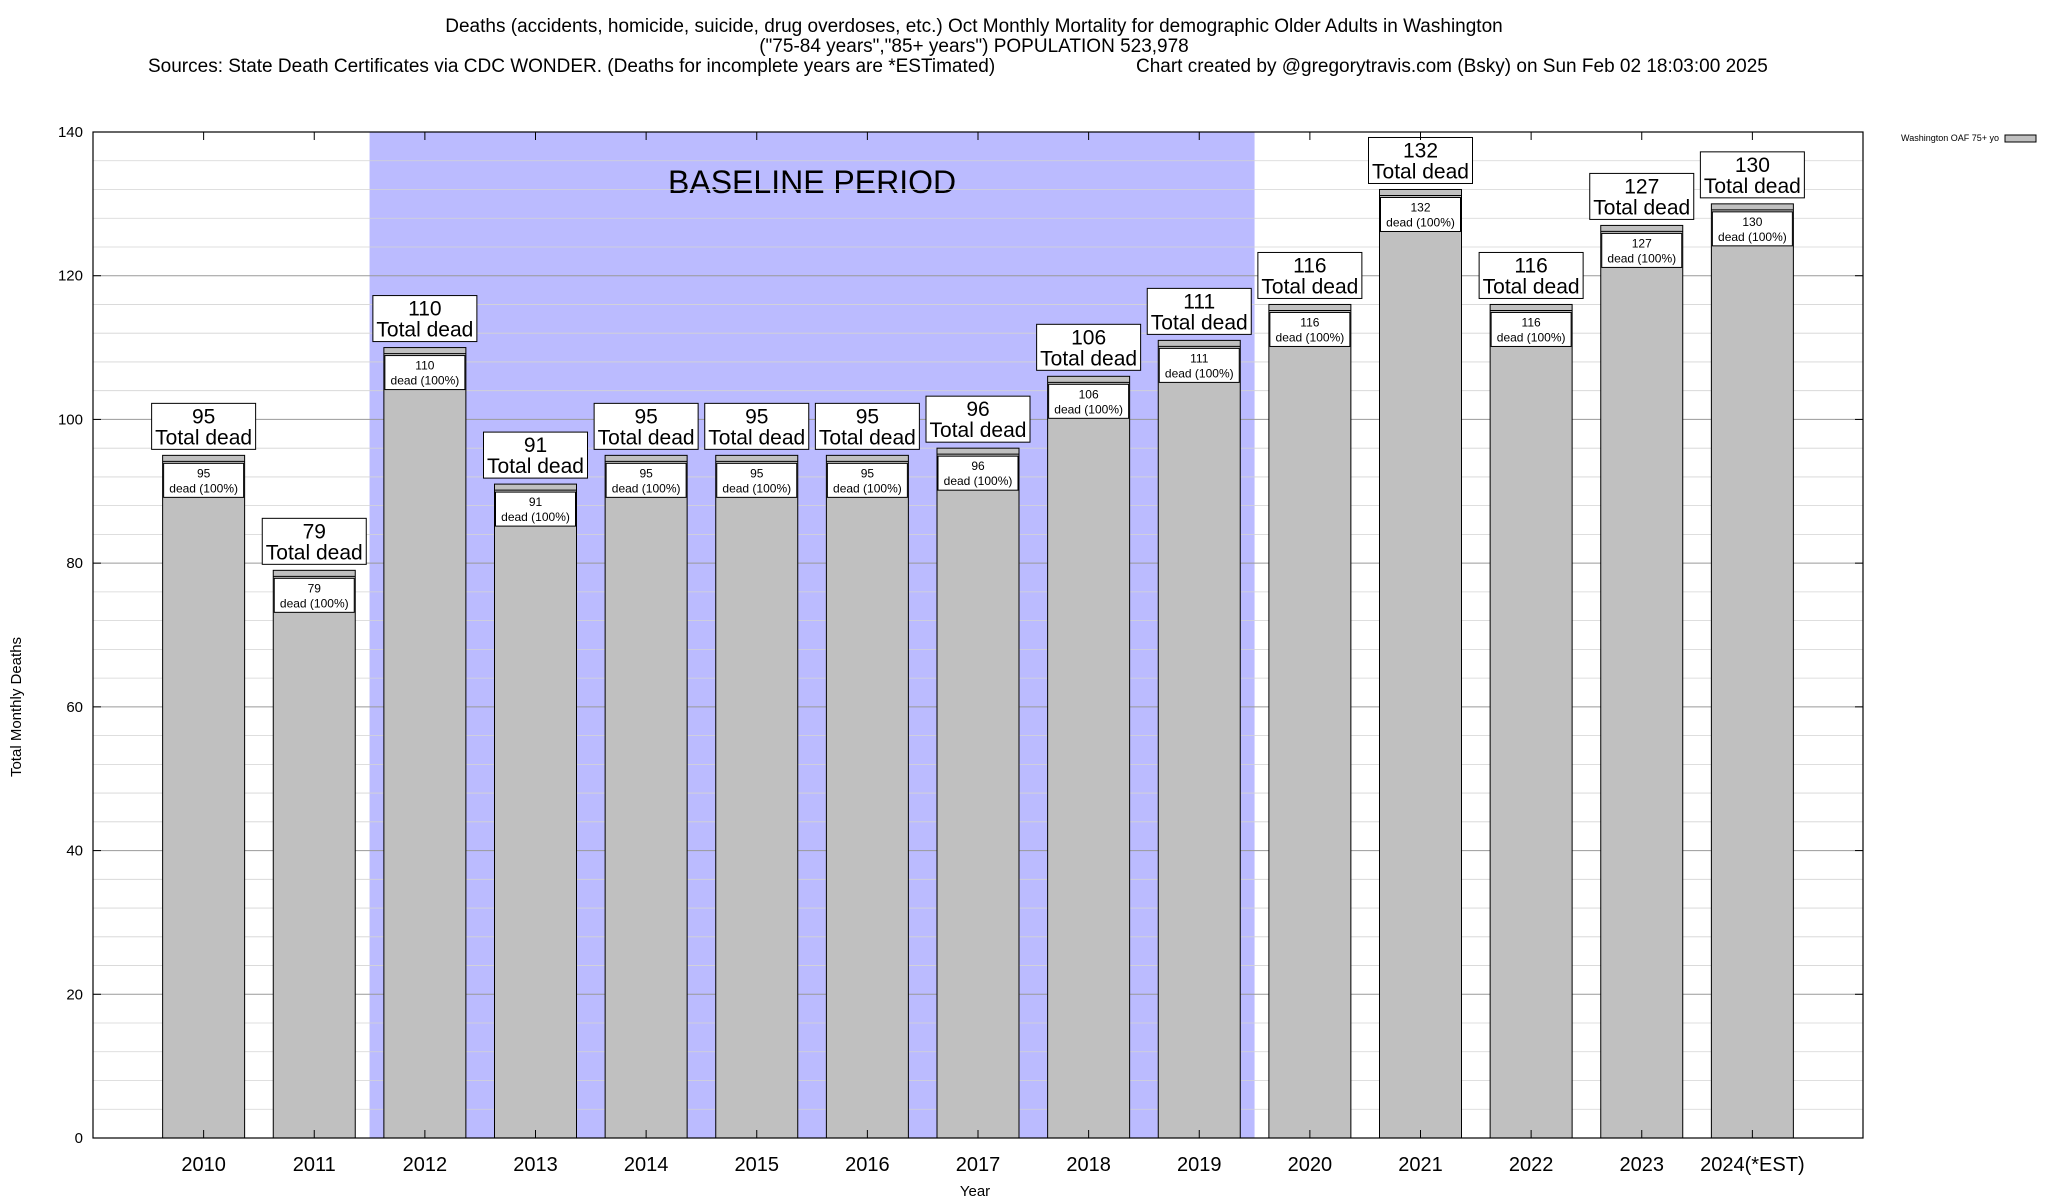 The width and height of the screenshot is (2048, 1200). I want to click on x-tick-label: 2024(*EST), so click(1752, 1165).